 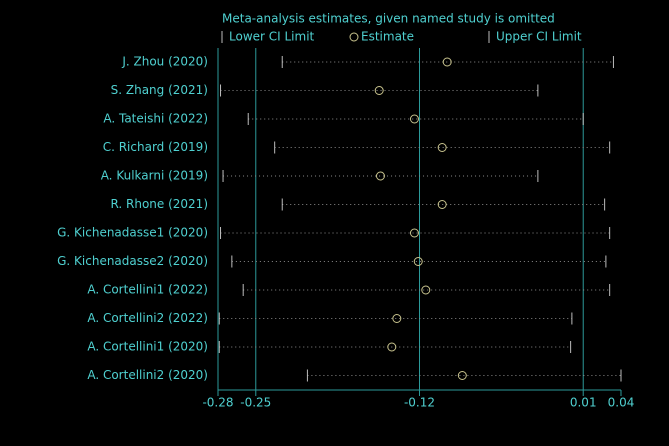 I want to click on x-tick-label: 0.01, so click(x=583, y=403).